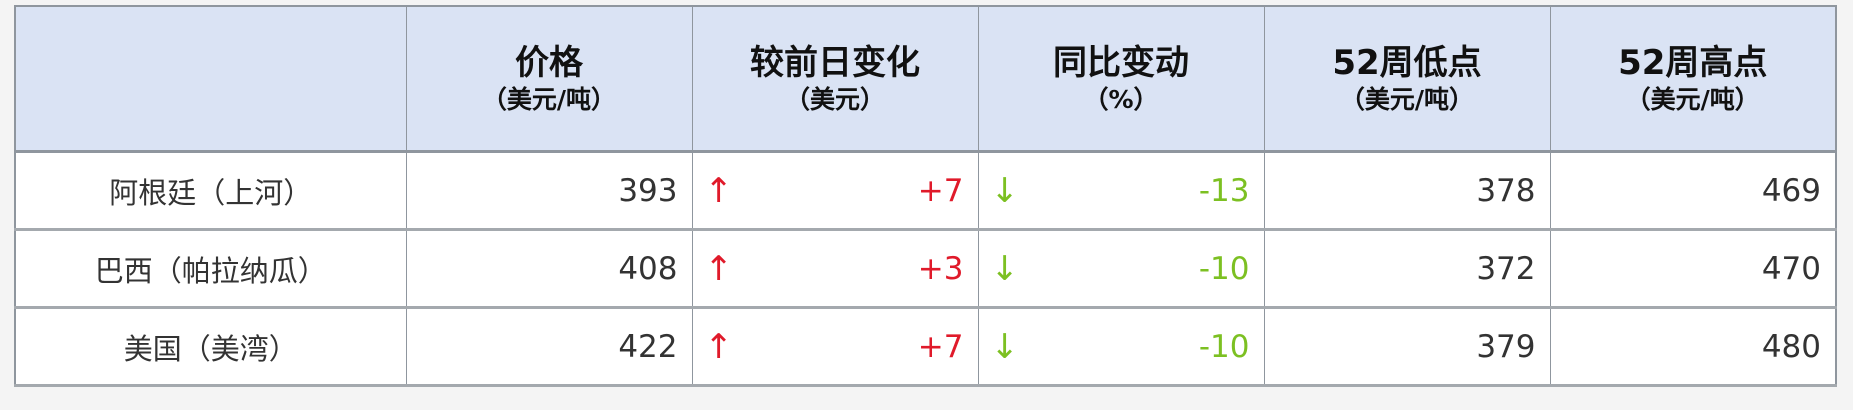  What do you see at coordinates (1693, 190) in the screenshot?
I see `high-52w-cell: 469` at bounding box center [1693, 190].